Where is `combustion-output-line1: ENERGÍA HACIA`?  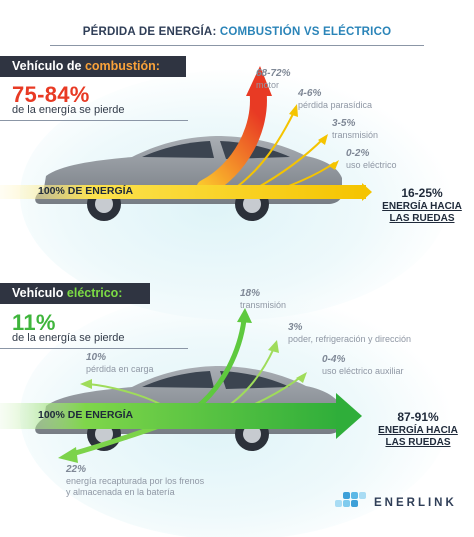 combustion-output-line1: ENERGÍA HACIA is located at coordinates (422, 206).